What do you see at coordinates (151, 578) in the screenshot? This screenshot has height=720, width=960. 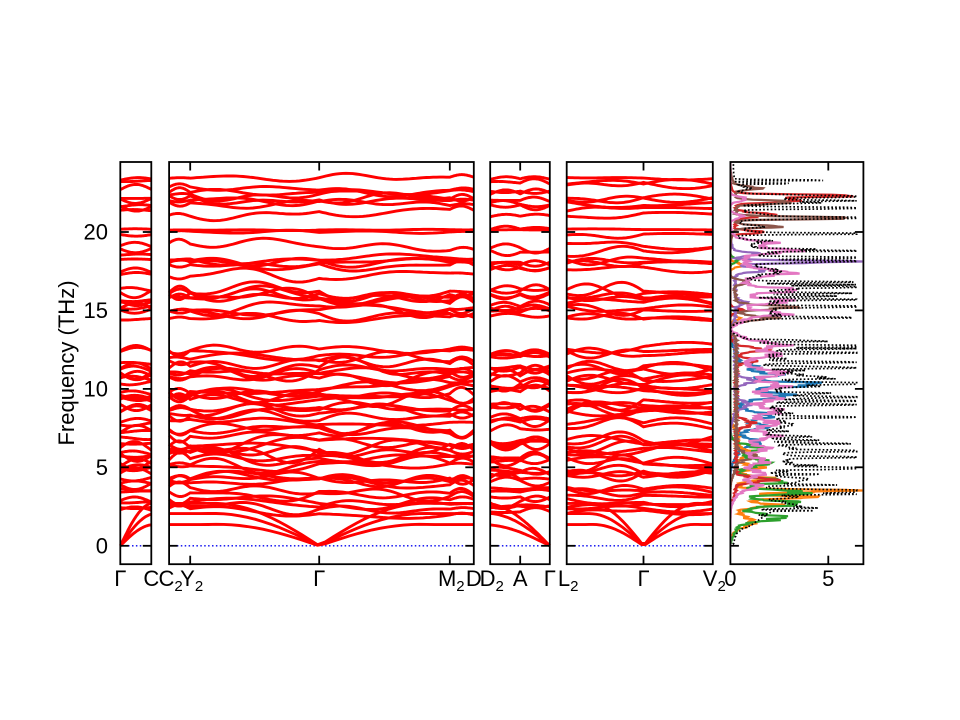 I see `svg-text: C` at bounding box center [151, 578].